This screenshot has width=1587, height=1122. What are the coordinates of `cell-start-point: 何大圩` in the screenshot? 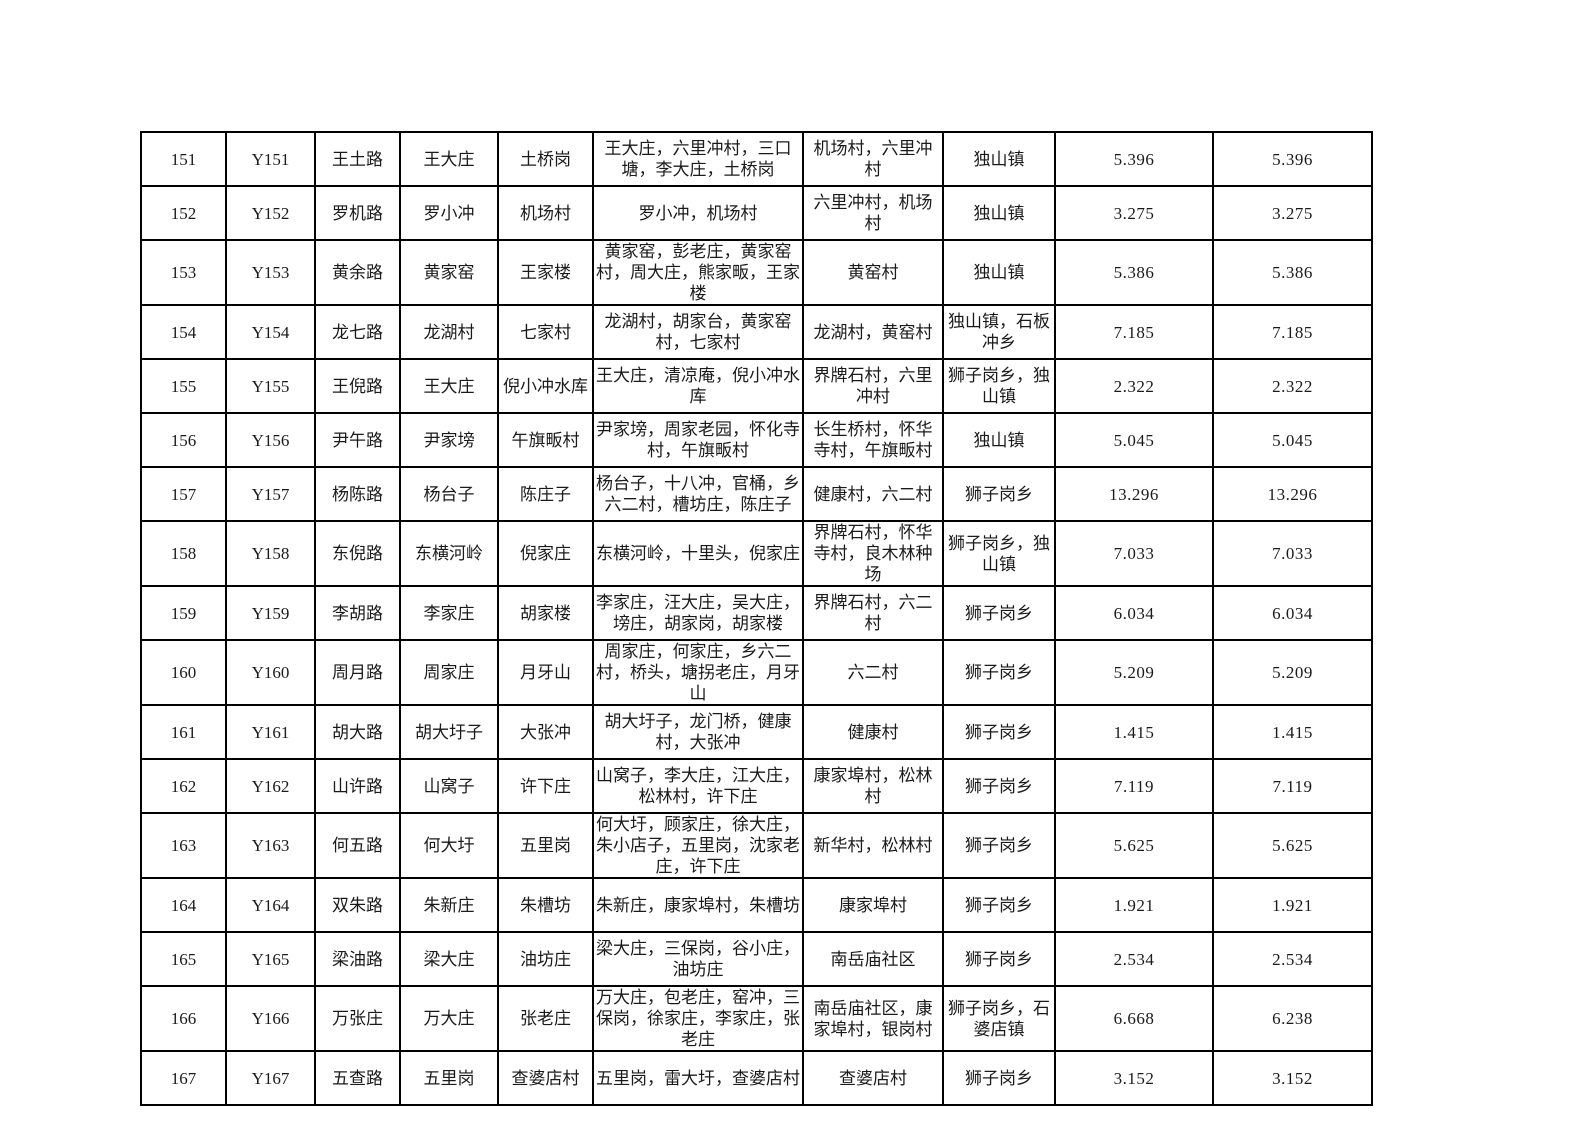 It's located at (449, 845).